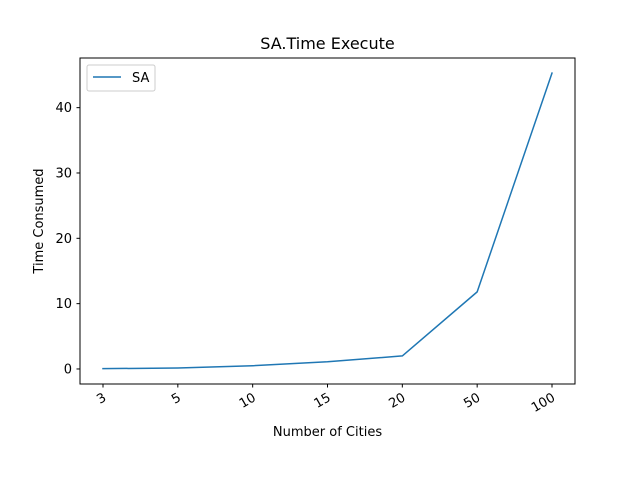 Image resolution: width=640 pixels, height=480 pixels. Describe the element at coordinates (543, 402) in the screenshot. I see `x-tick-label: 100` at that location.